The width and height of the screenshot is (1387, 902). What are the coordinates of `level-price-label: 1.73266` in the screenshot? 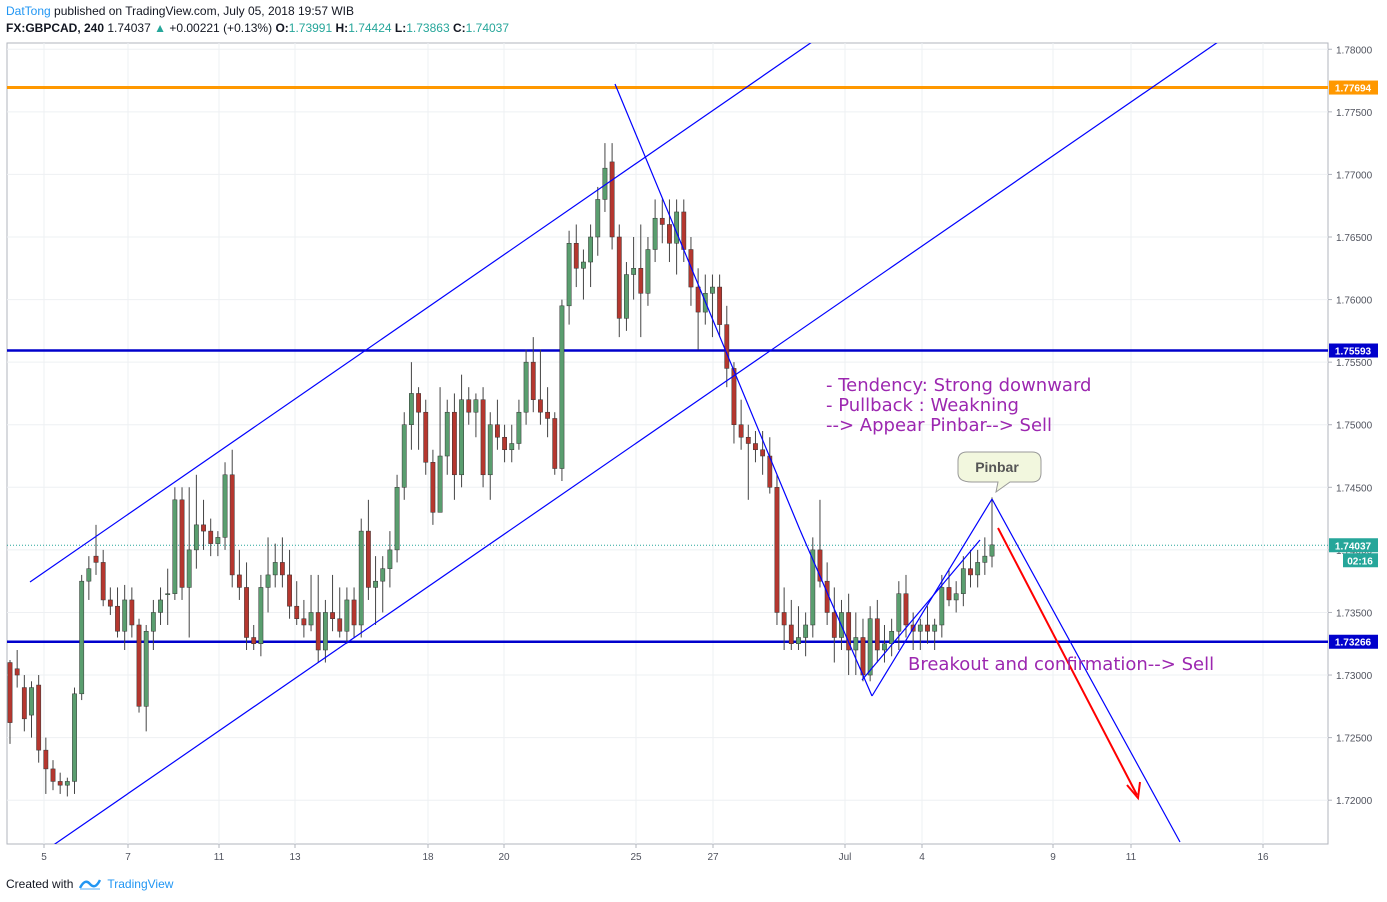 It's located at (1353, 643).